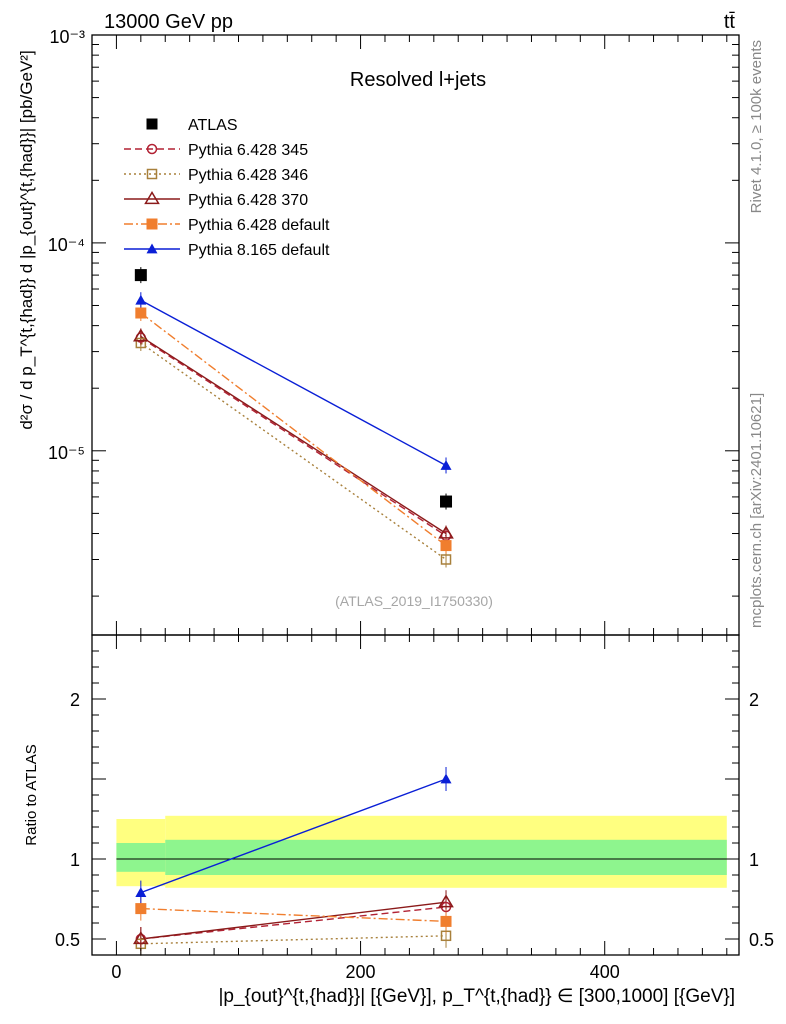 This screenshot has height=1024, width=786. Describe the element at coordinates (756, 126) in the screenshot. I see `side-rivet-label: Rivet 4.1.0, ≥ 100k events` at that location.